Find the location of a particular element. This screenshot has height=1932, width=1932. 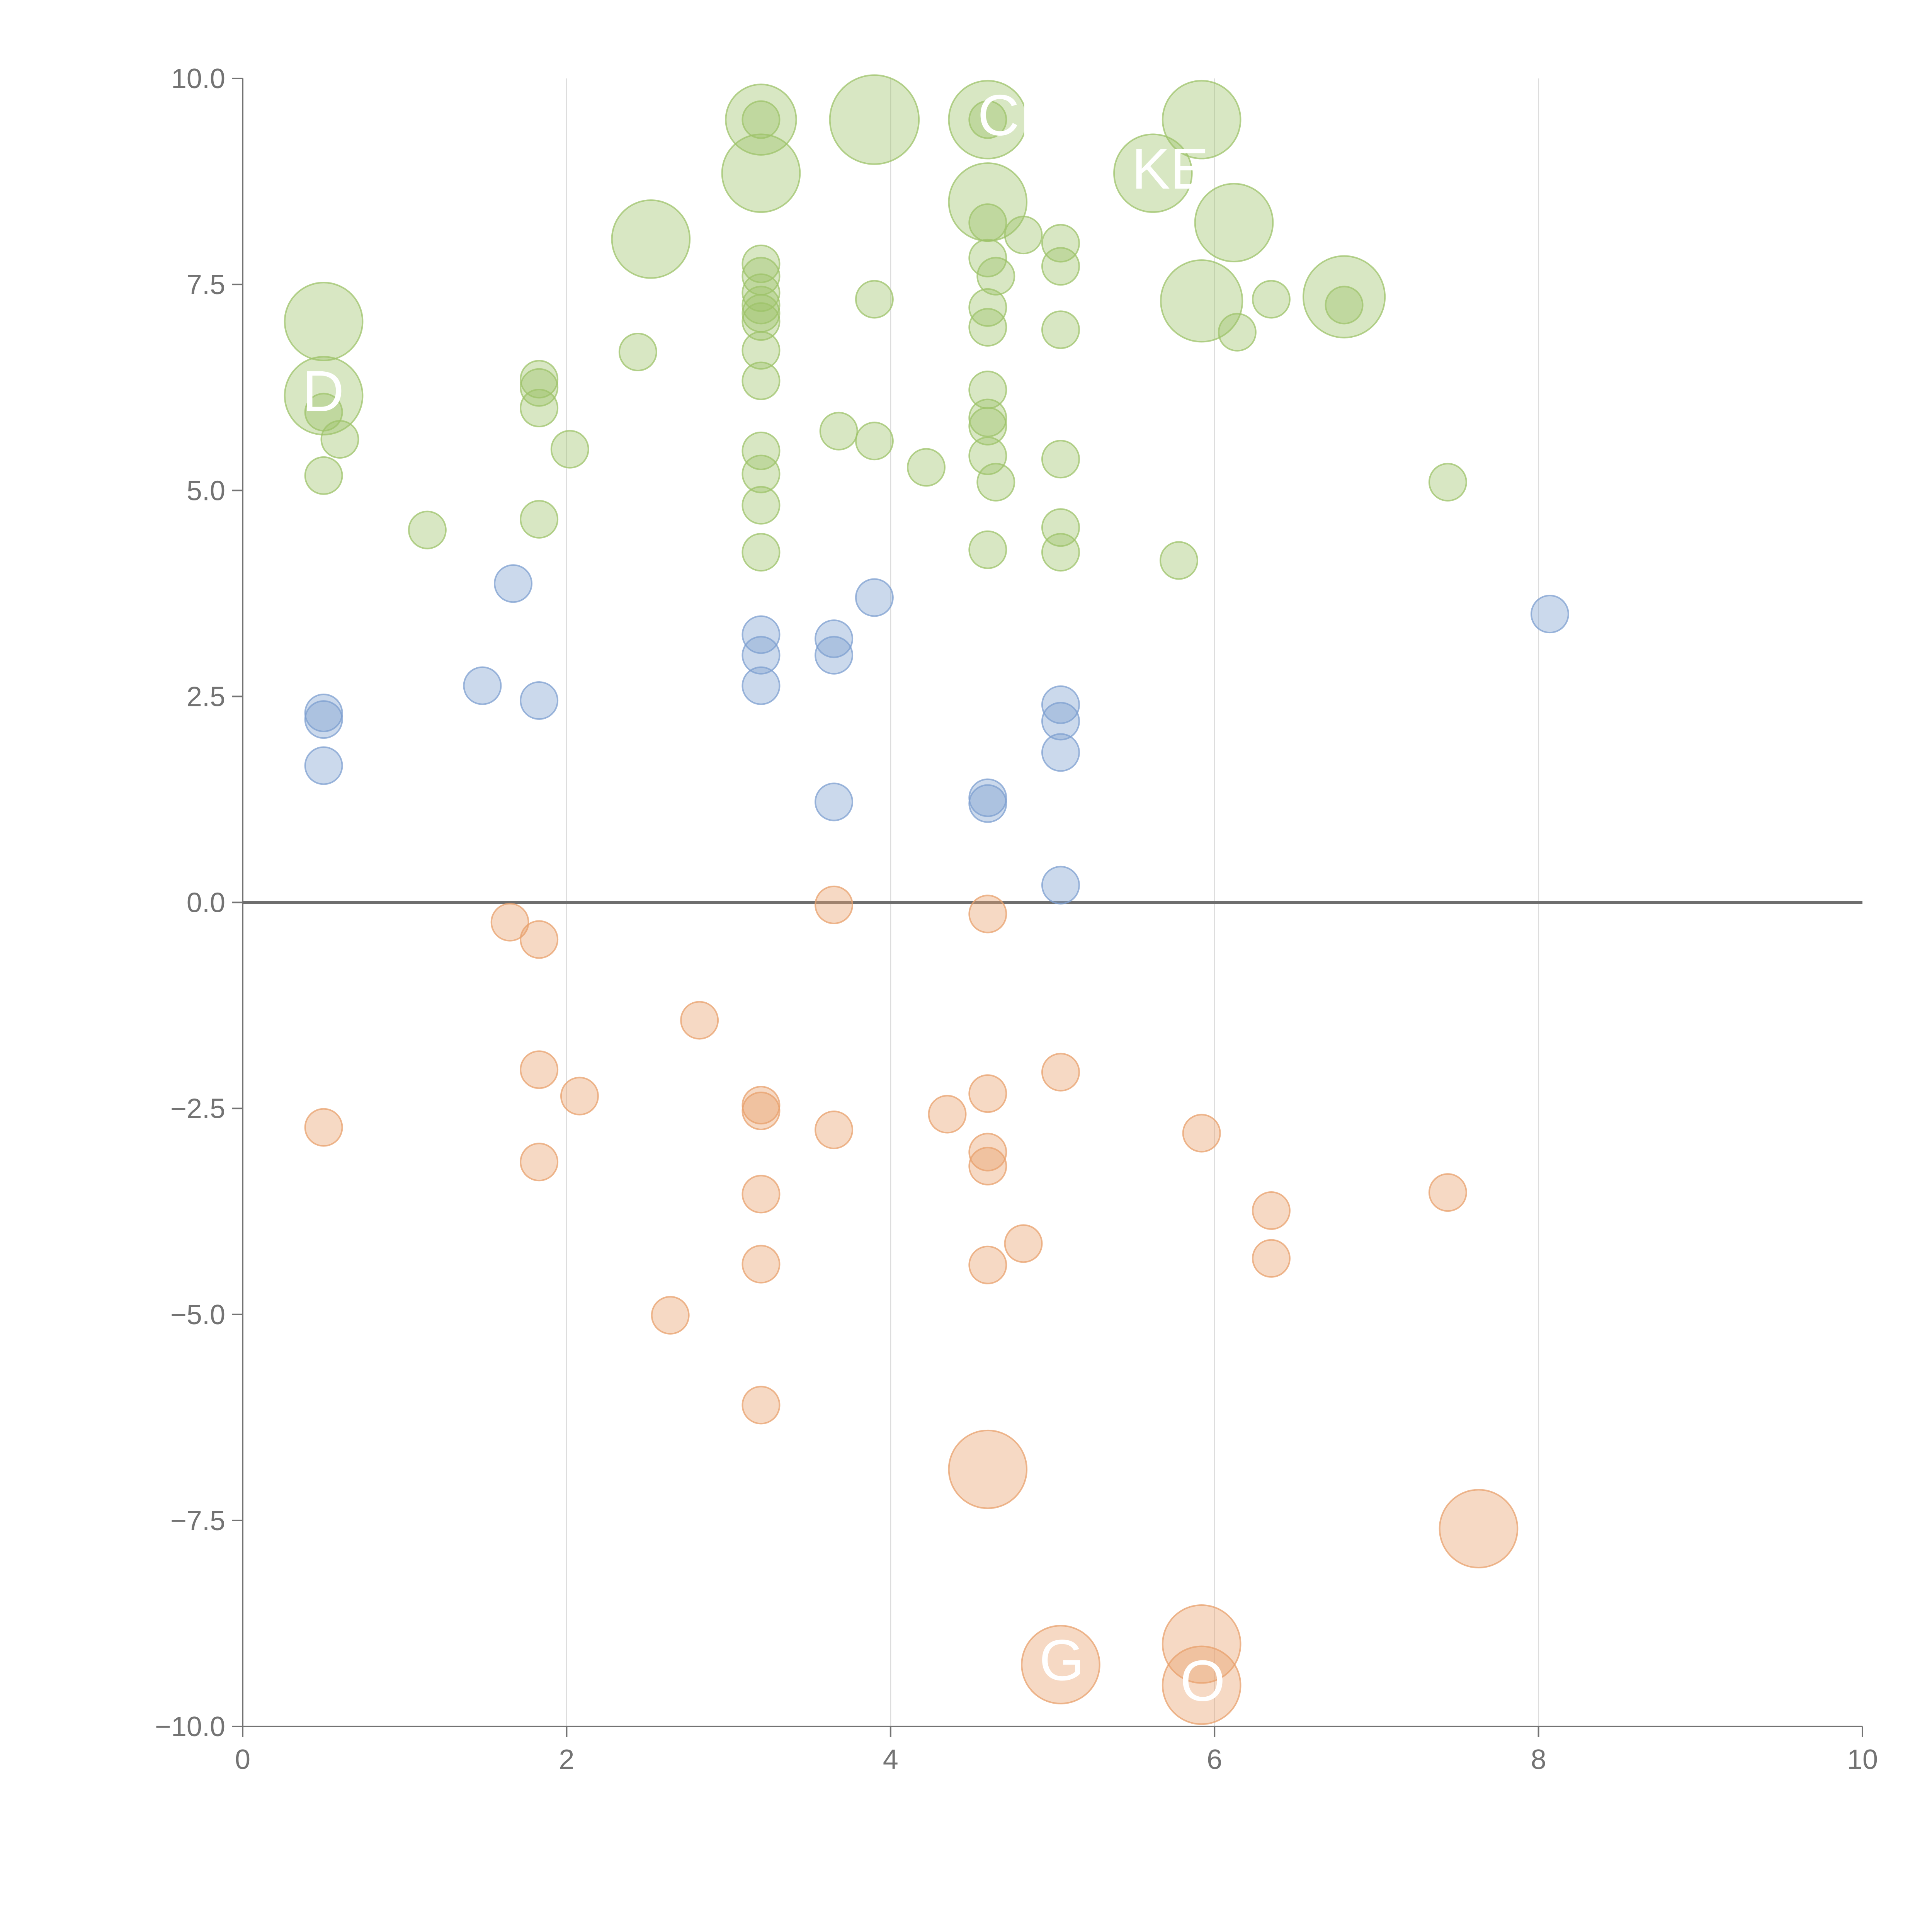

point-label: O is located at coordinates (1203, 1681).